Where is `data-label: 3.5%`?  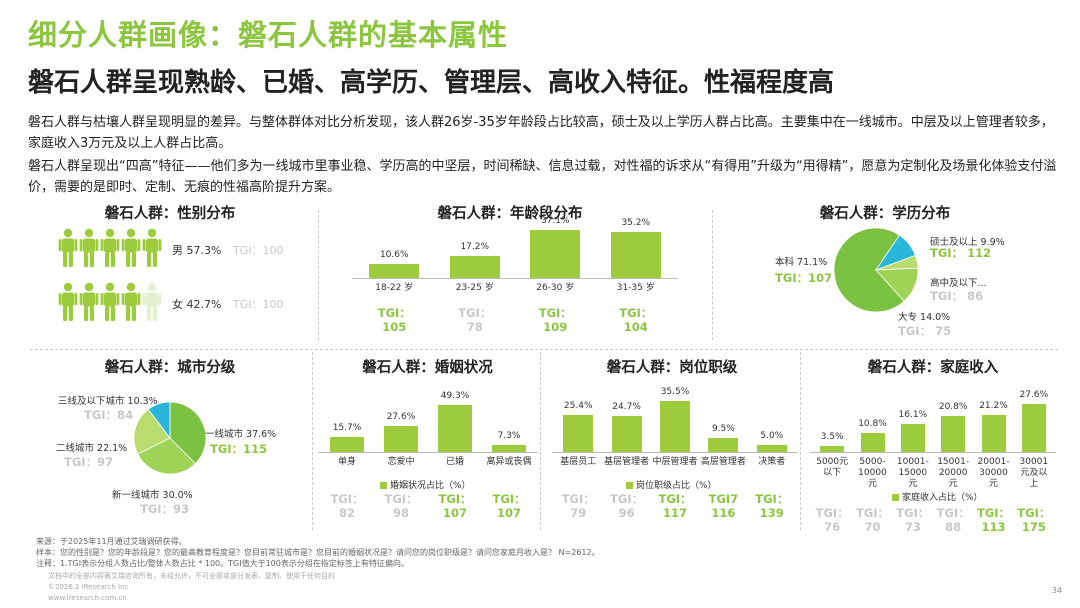
data-label: 3.5% is located at coordinates (832, 436).